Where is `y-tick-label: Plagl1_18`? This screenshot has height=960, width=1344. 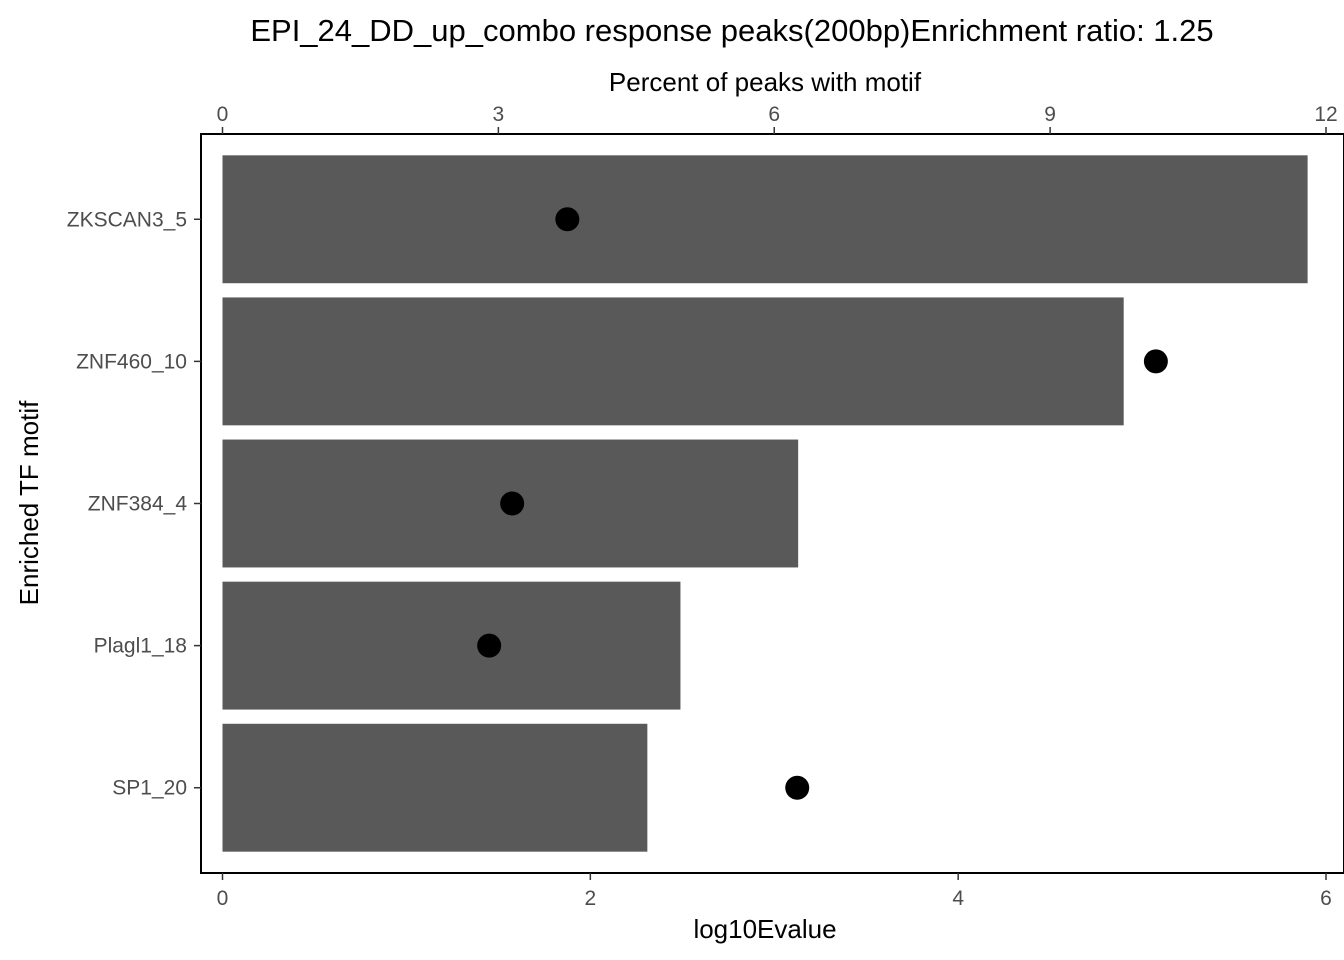 y-tick-label: Plagl1_18 is located at coordinates (140, 646).